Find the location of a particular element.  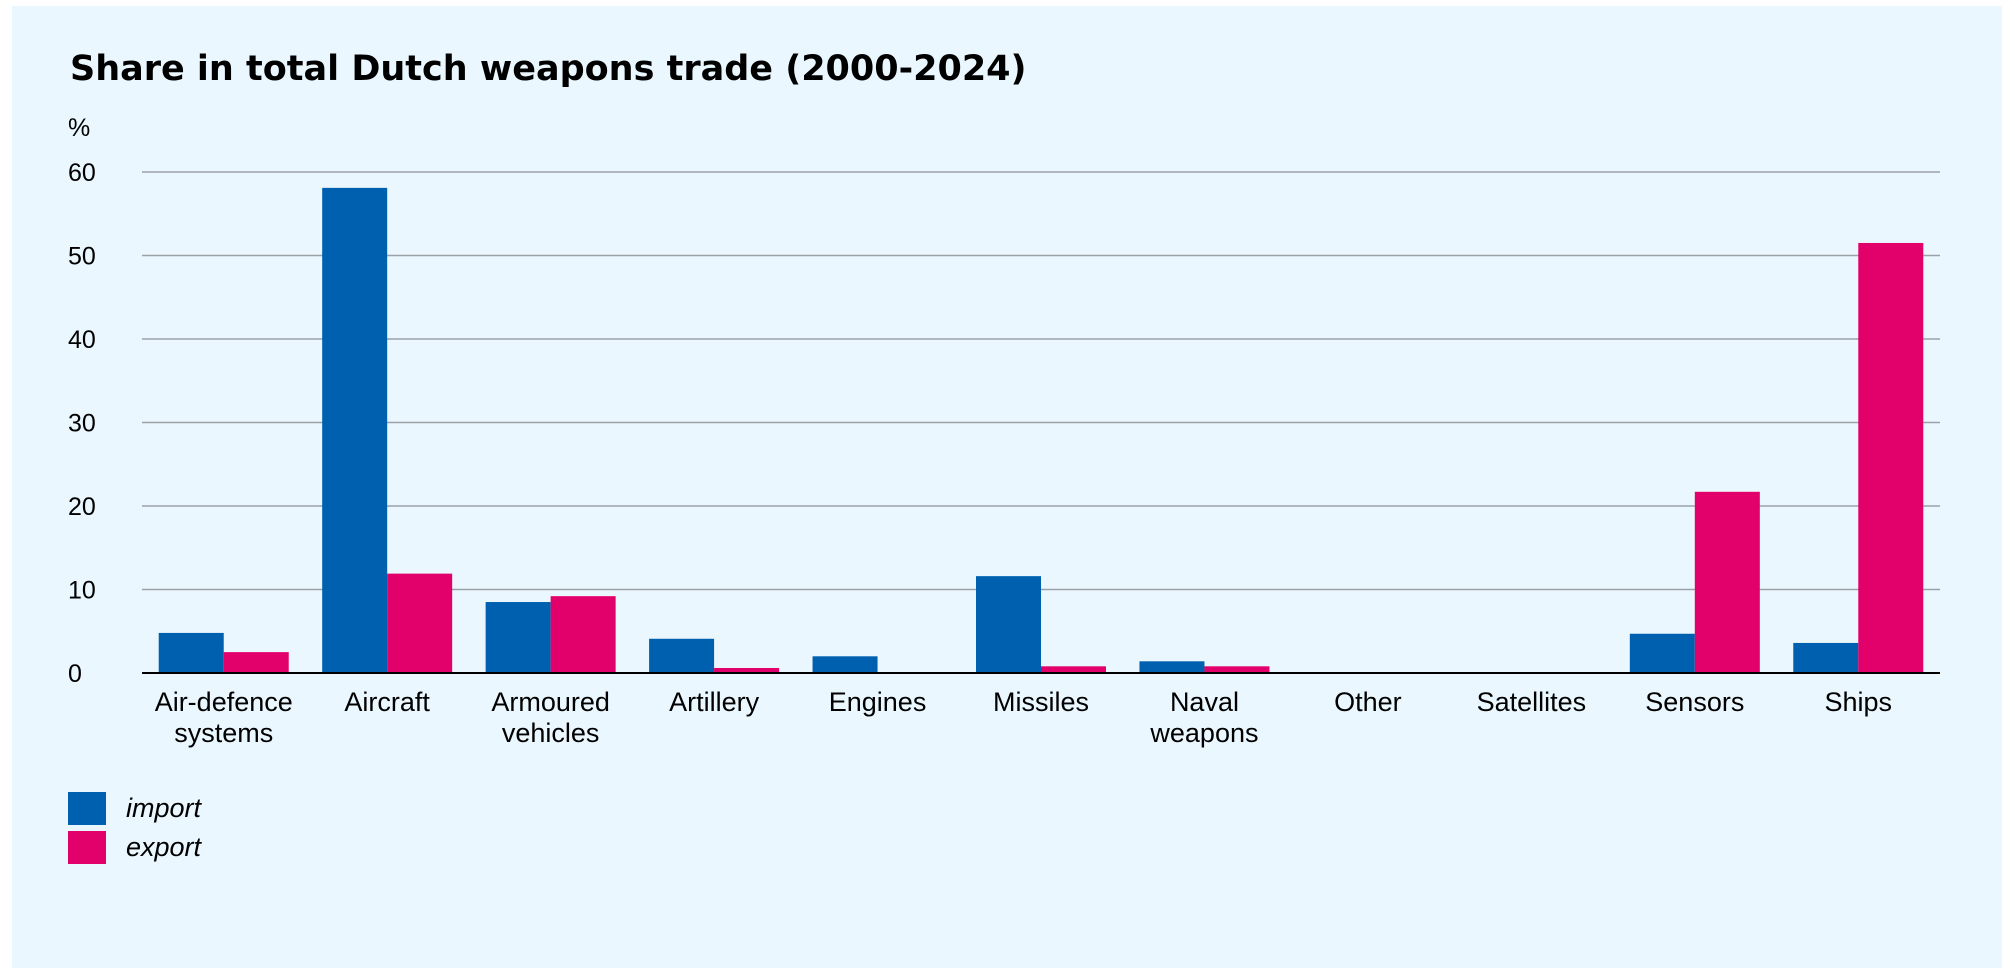

y-tick-label: 30 is located at coordinates (82, 424).